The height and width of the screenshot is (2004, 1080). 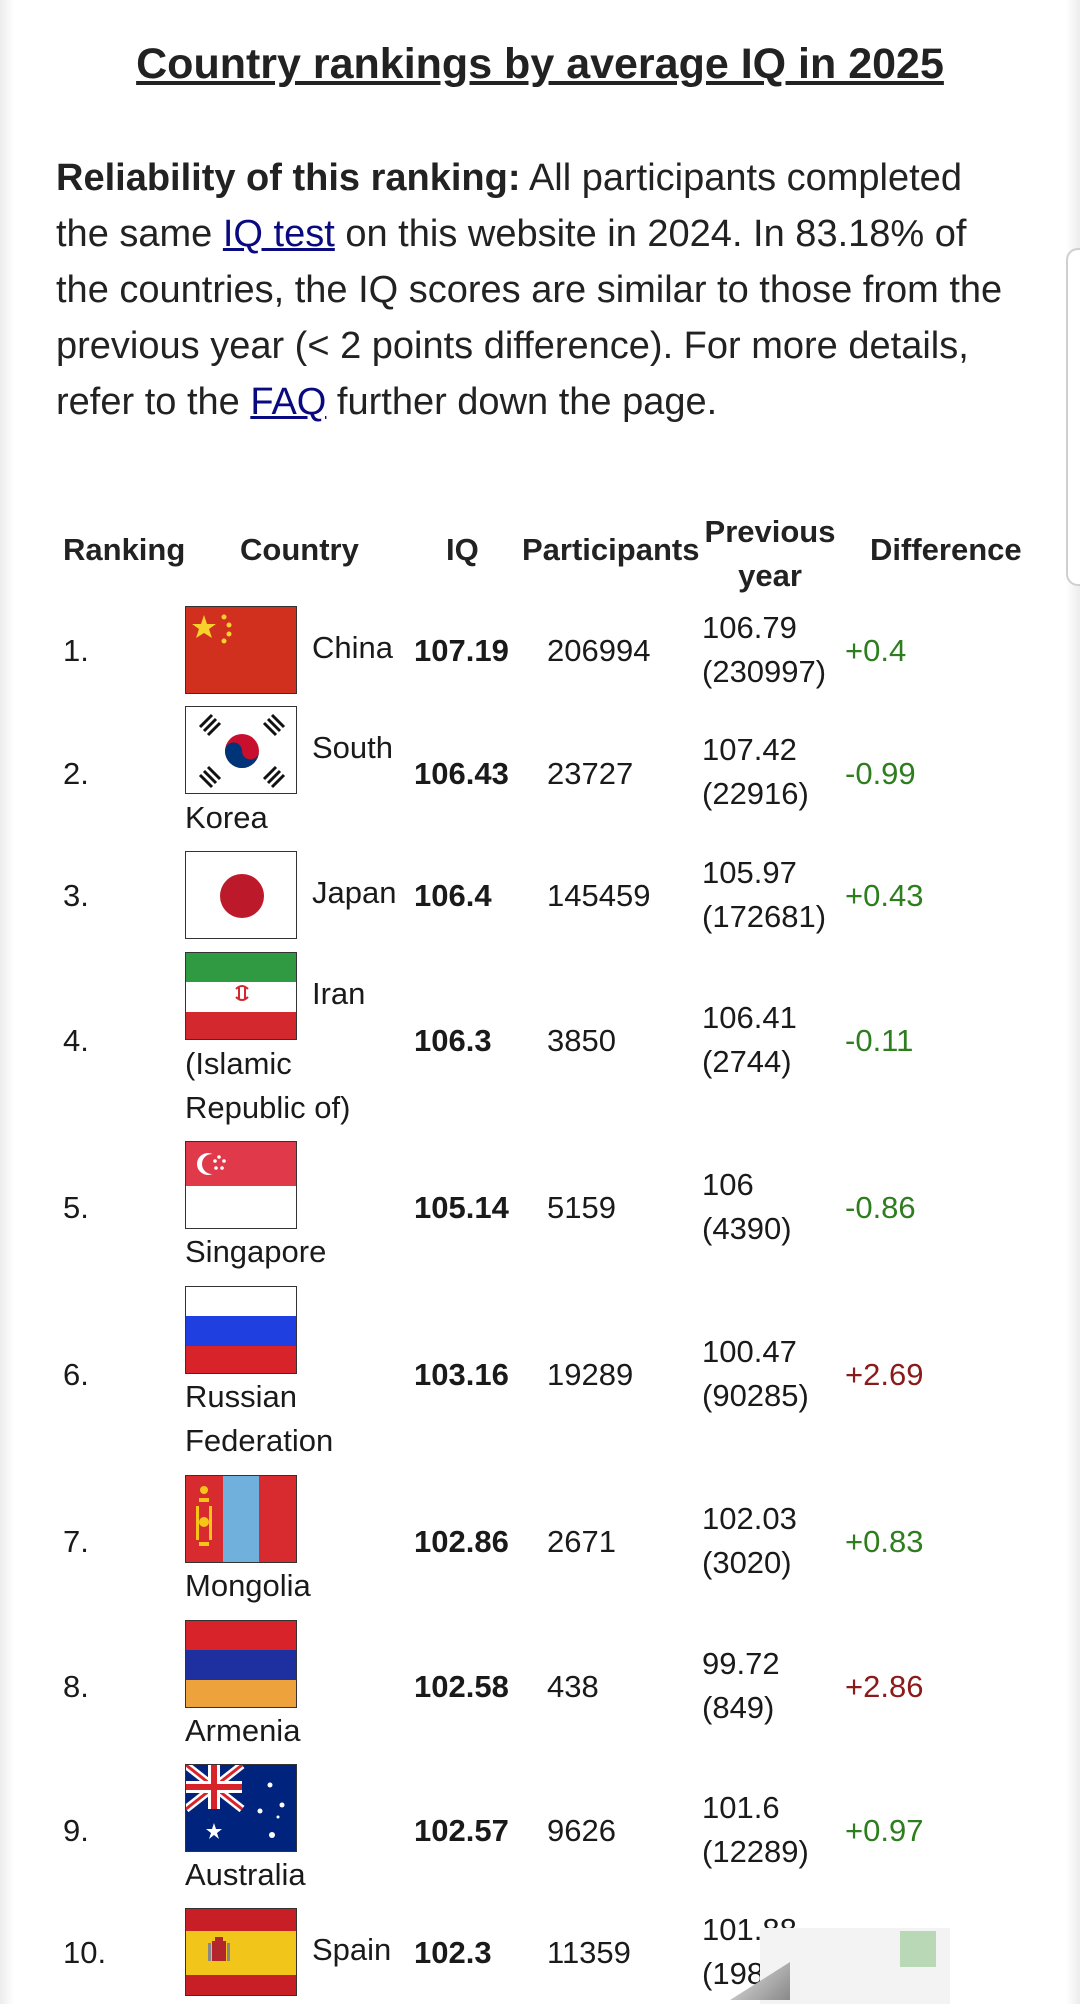 What do you see at coordinates (749, 1040) in the screenshot?
I see `previous-year-cell: 106.41 (2744)` at bounding box center [749, 1040].